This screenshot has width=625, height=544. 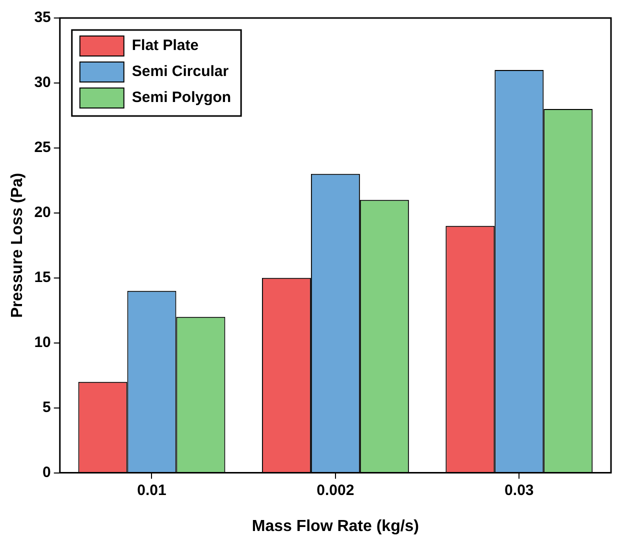 What do you see at coordinates (42, 83) in the screenshot?
I see `y-tick-label: 30` at bounding box center [42, 83].